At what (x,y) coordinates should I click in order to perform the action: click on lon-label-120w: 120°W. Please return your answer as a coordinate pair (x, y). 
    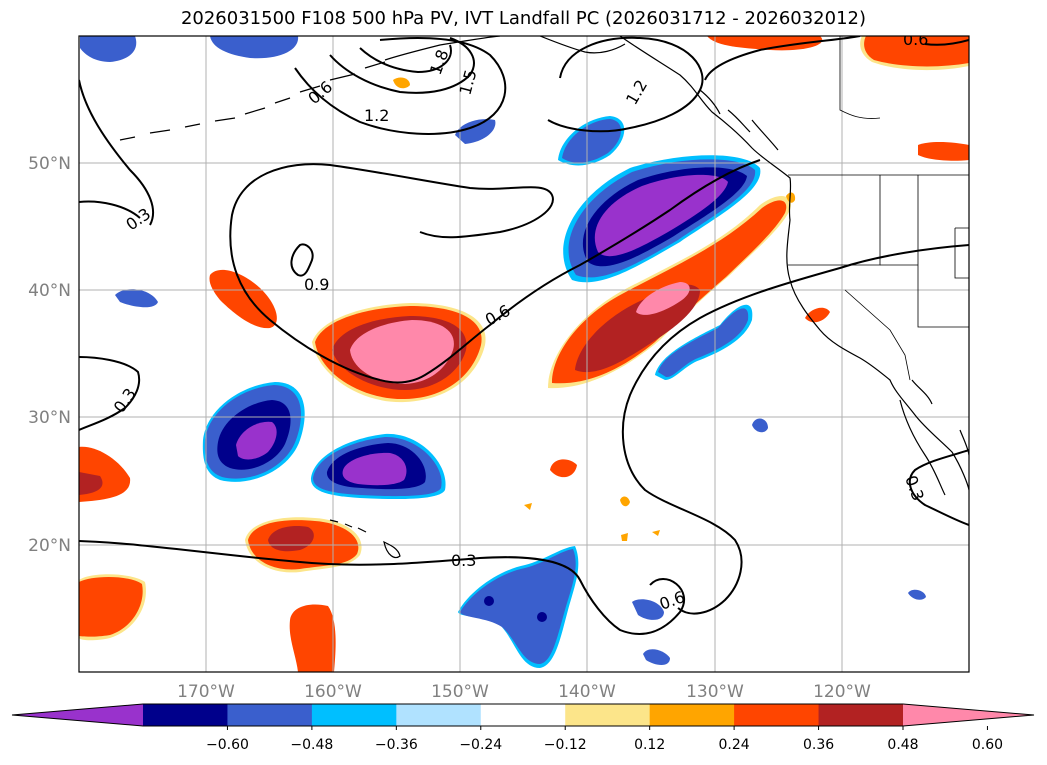
    Looking at the image, I should click on (842, 692).